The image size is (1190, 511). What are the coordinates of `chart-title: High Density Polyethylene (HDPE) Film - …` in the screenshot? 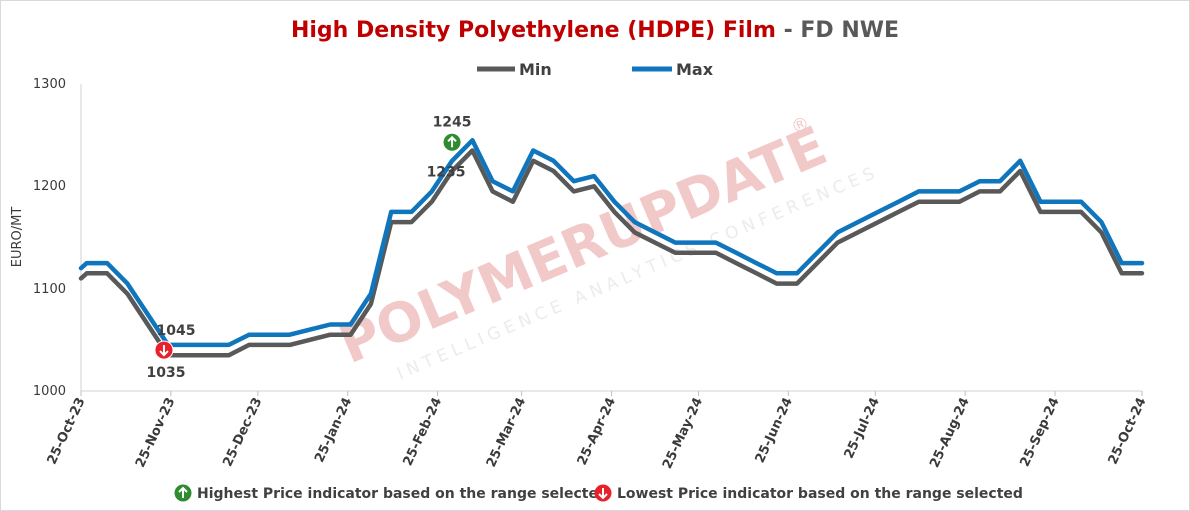 It's located at (595, 30).